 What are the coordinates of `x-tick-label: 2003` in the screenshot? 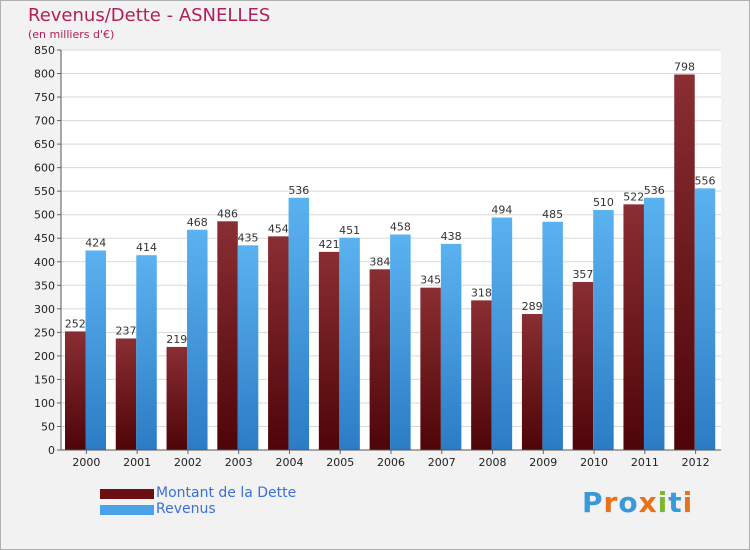 It's located at (239, 462).